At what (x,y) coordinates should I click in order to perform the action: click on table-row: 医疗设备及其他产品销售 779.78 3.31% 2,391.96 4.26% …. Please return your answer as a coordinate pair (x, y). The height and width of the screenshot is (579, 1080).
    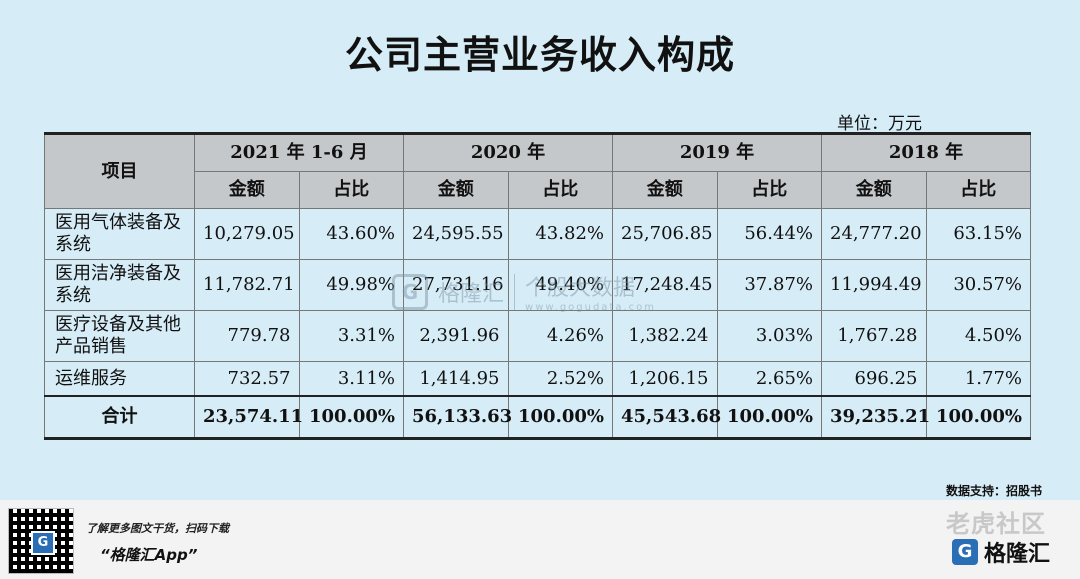
    Looking at the image, I should click on (537, 336).